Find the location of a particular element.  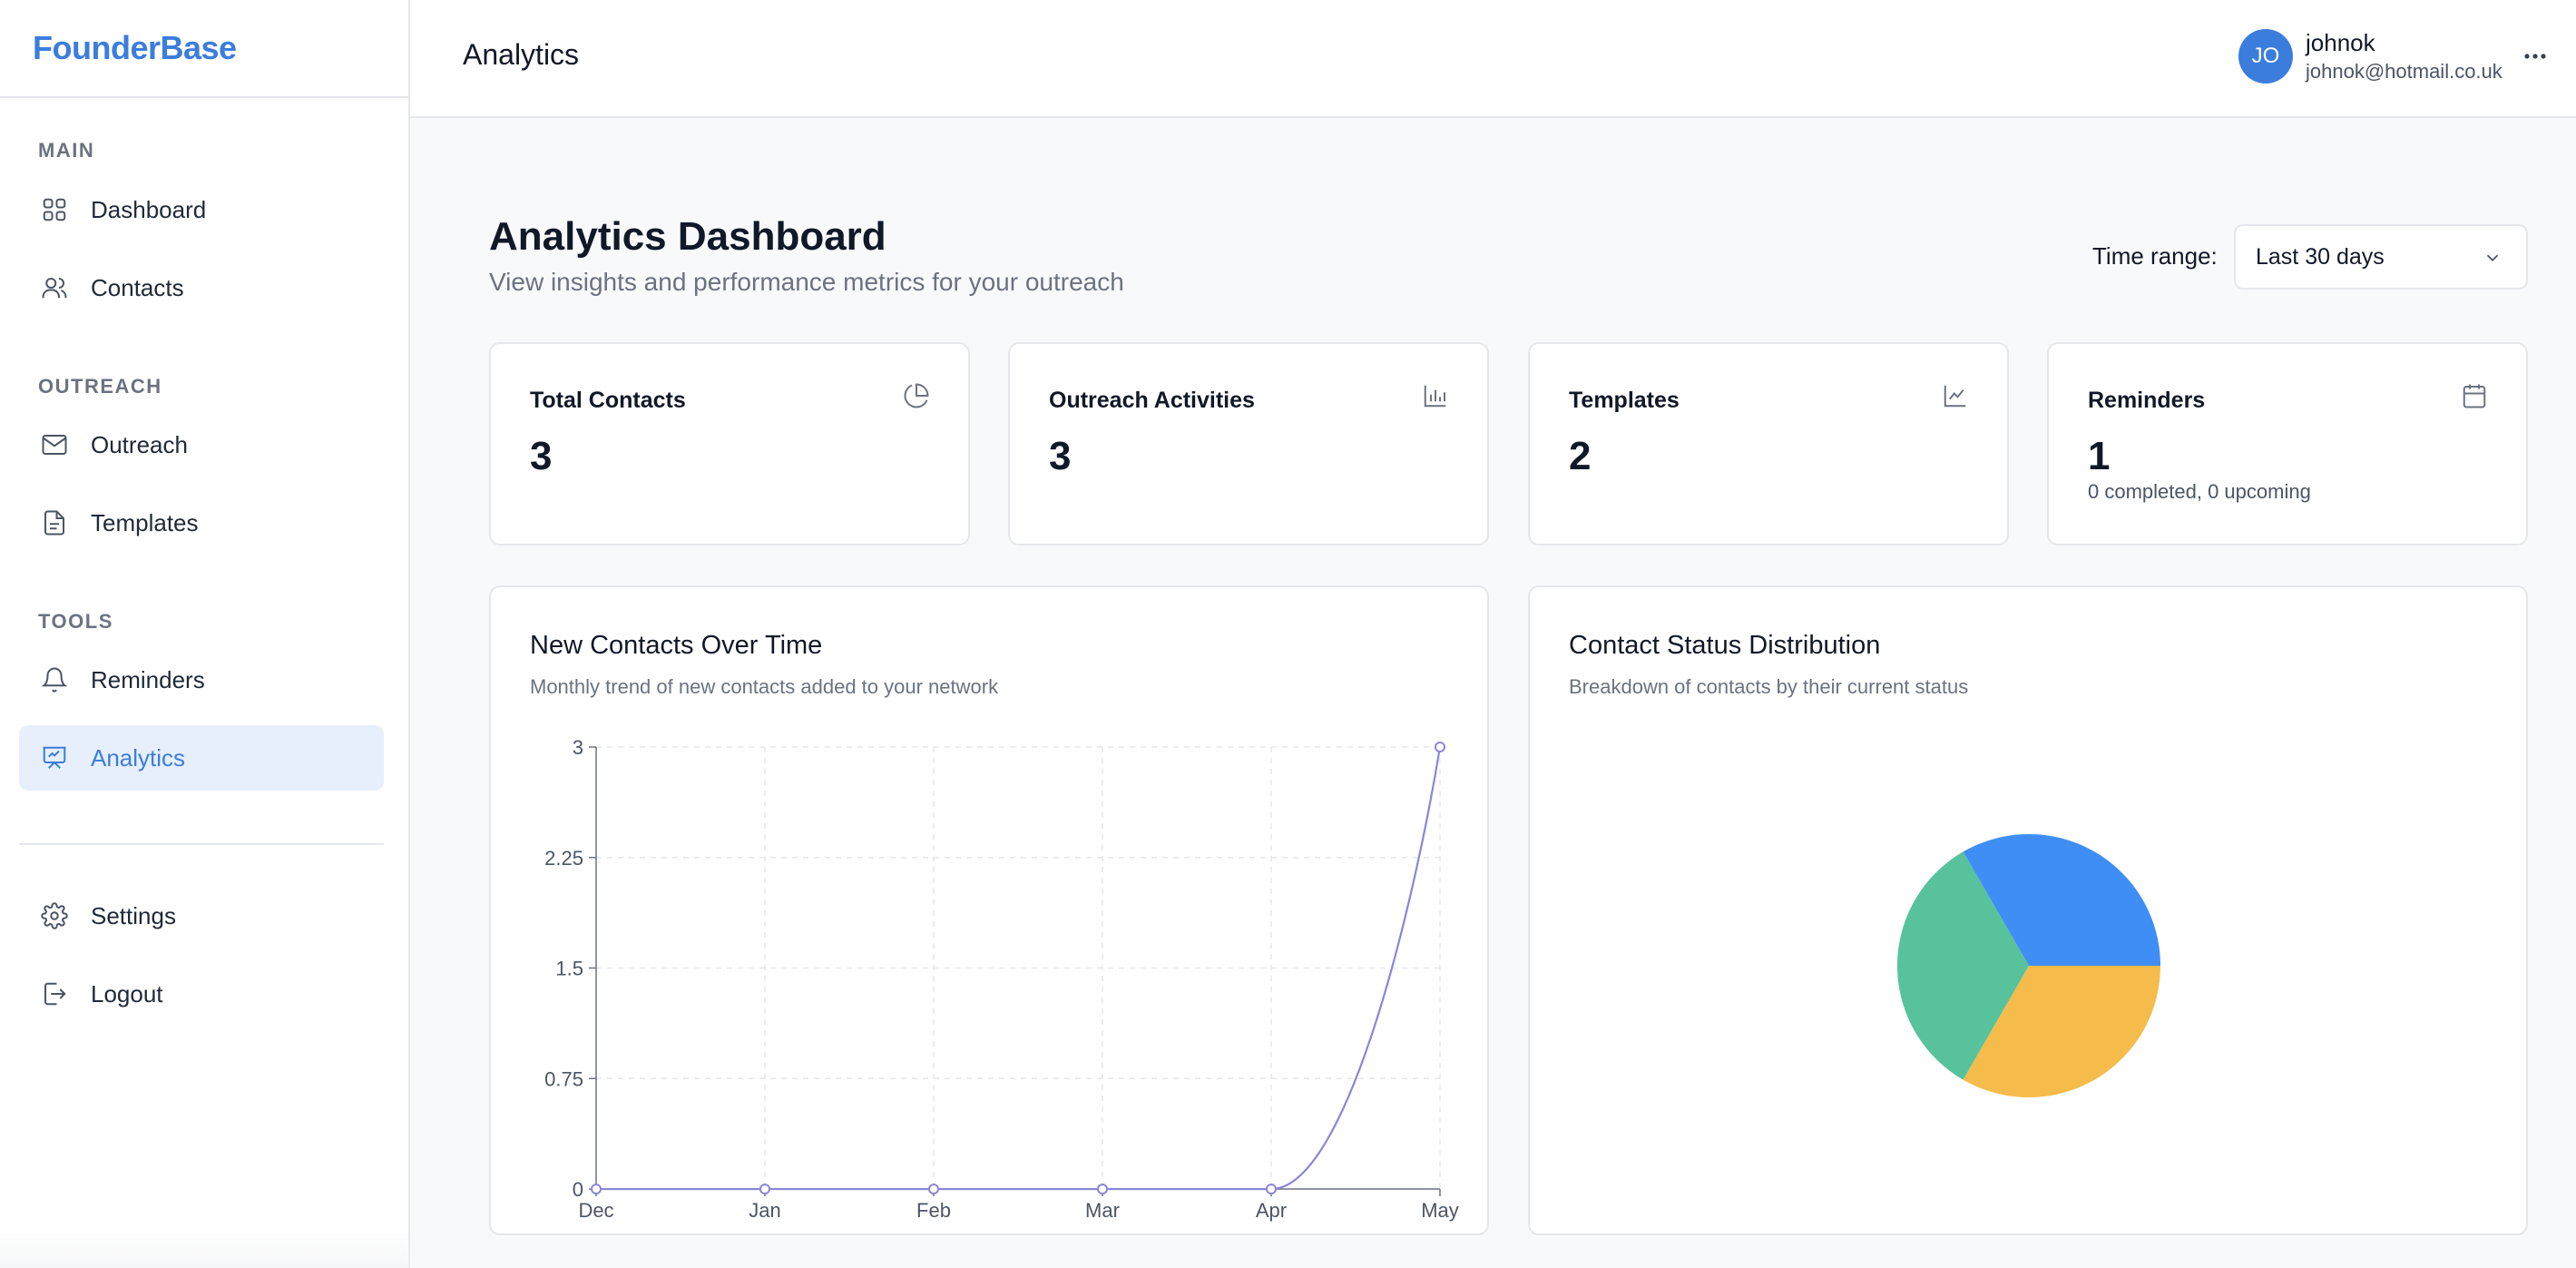

brand-logo: FounderBase is located at coordinates (204, 49).